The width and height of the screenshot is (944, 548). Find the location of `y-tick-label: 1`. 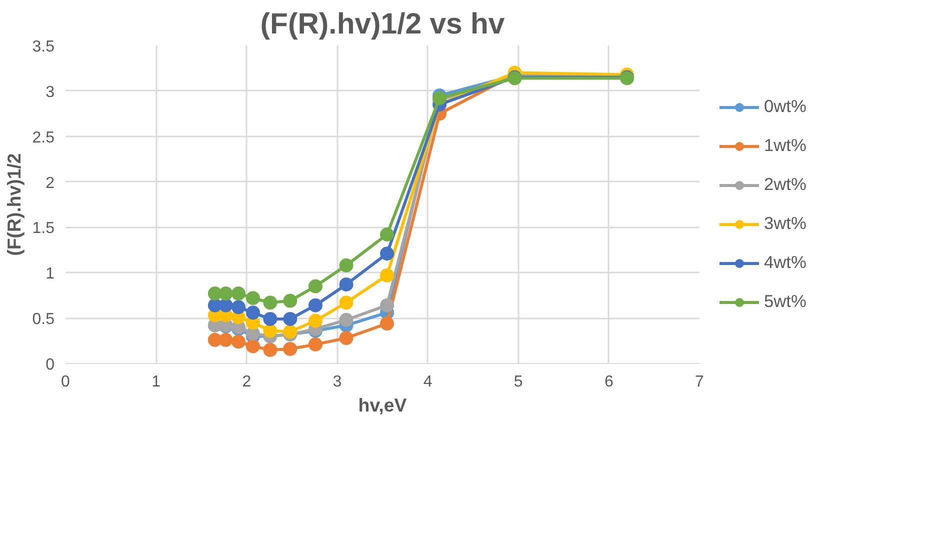

y-tick-label: 1 is located at coordinates (50, 274).